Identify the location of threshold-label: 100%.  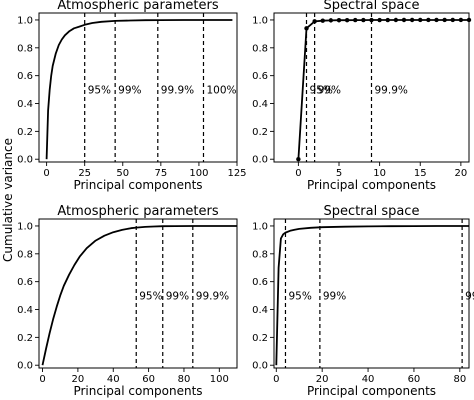
(221, 91).